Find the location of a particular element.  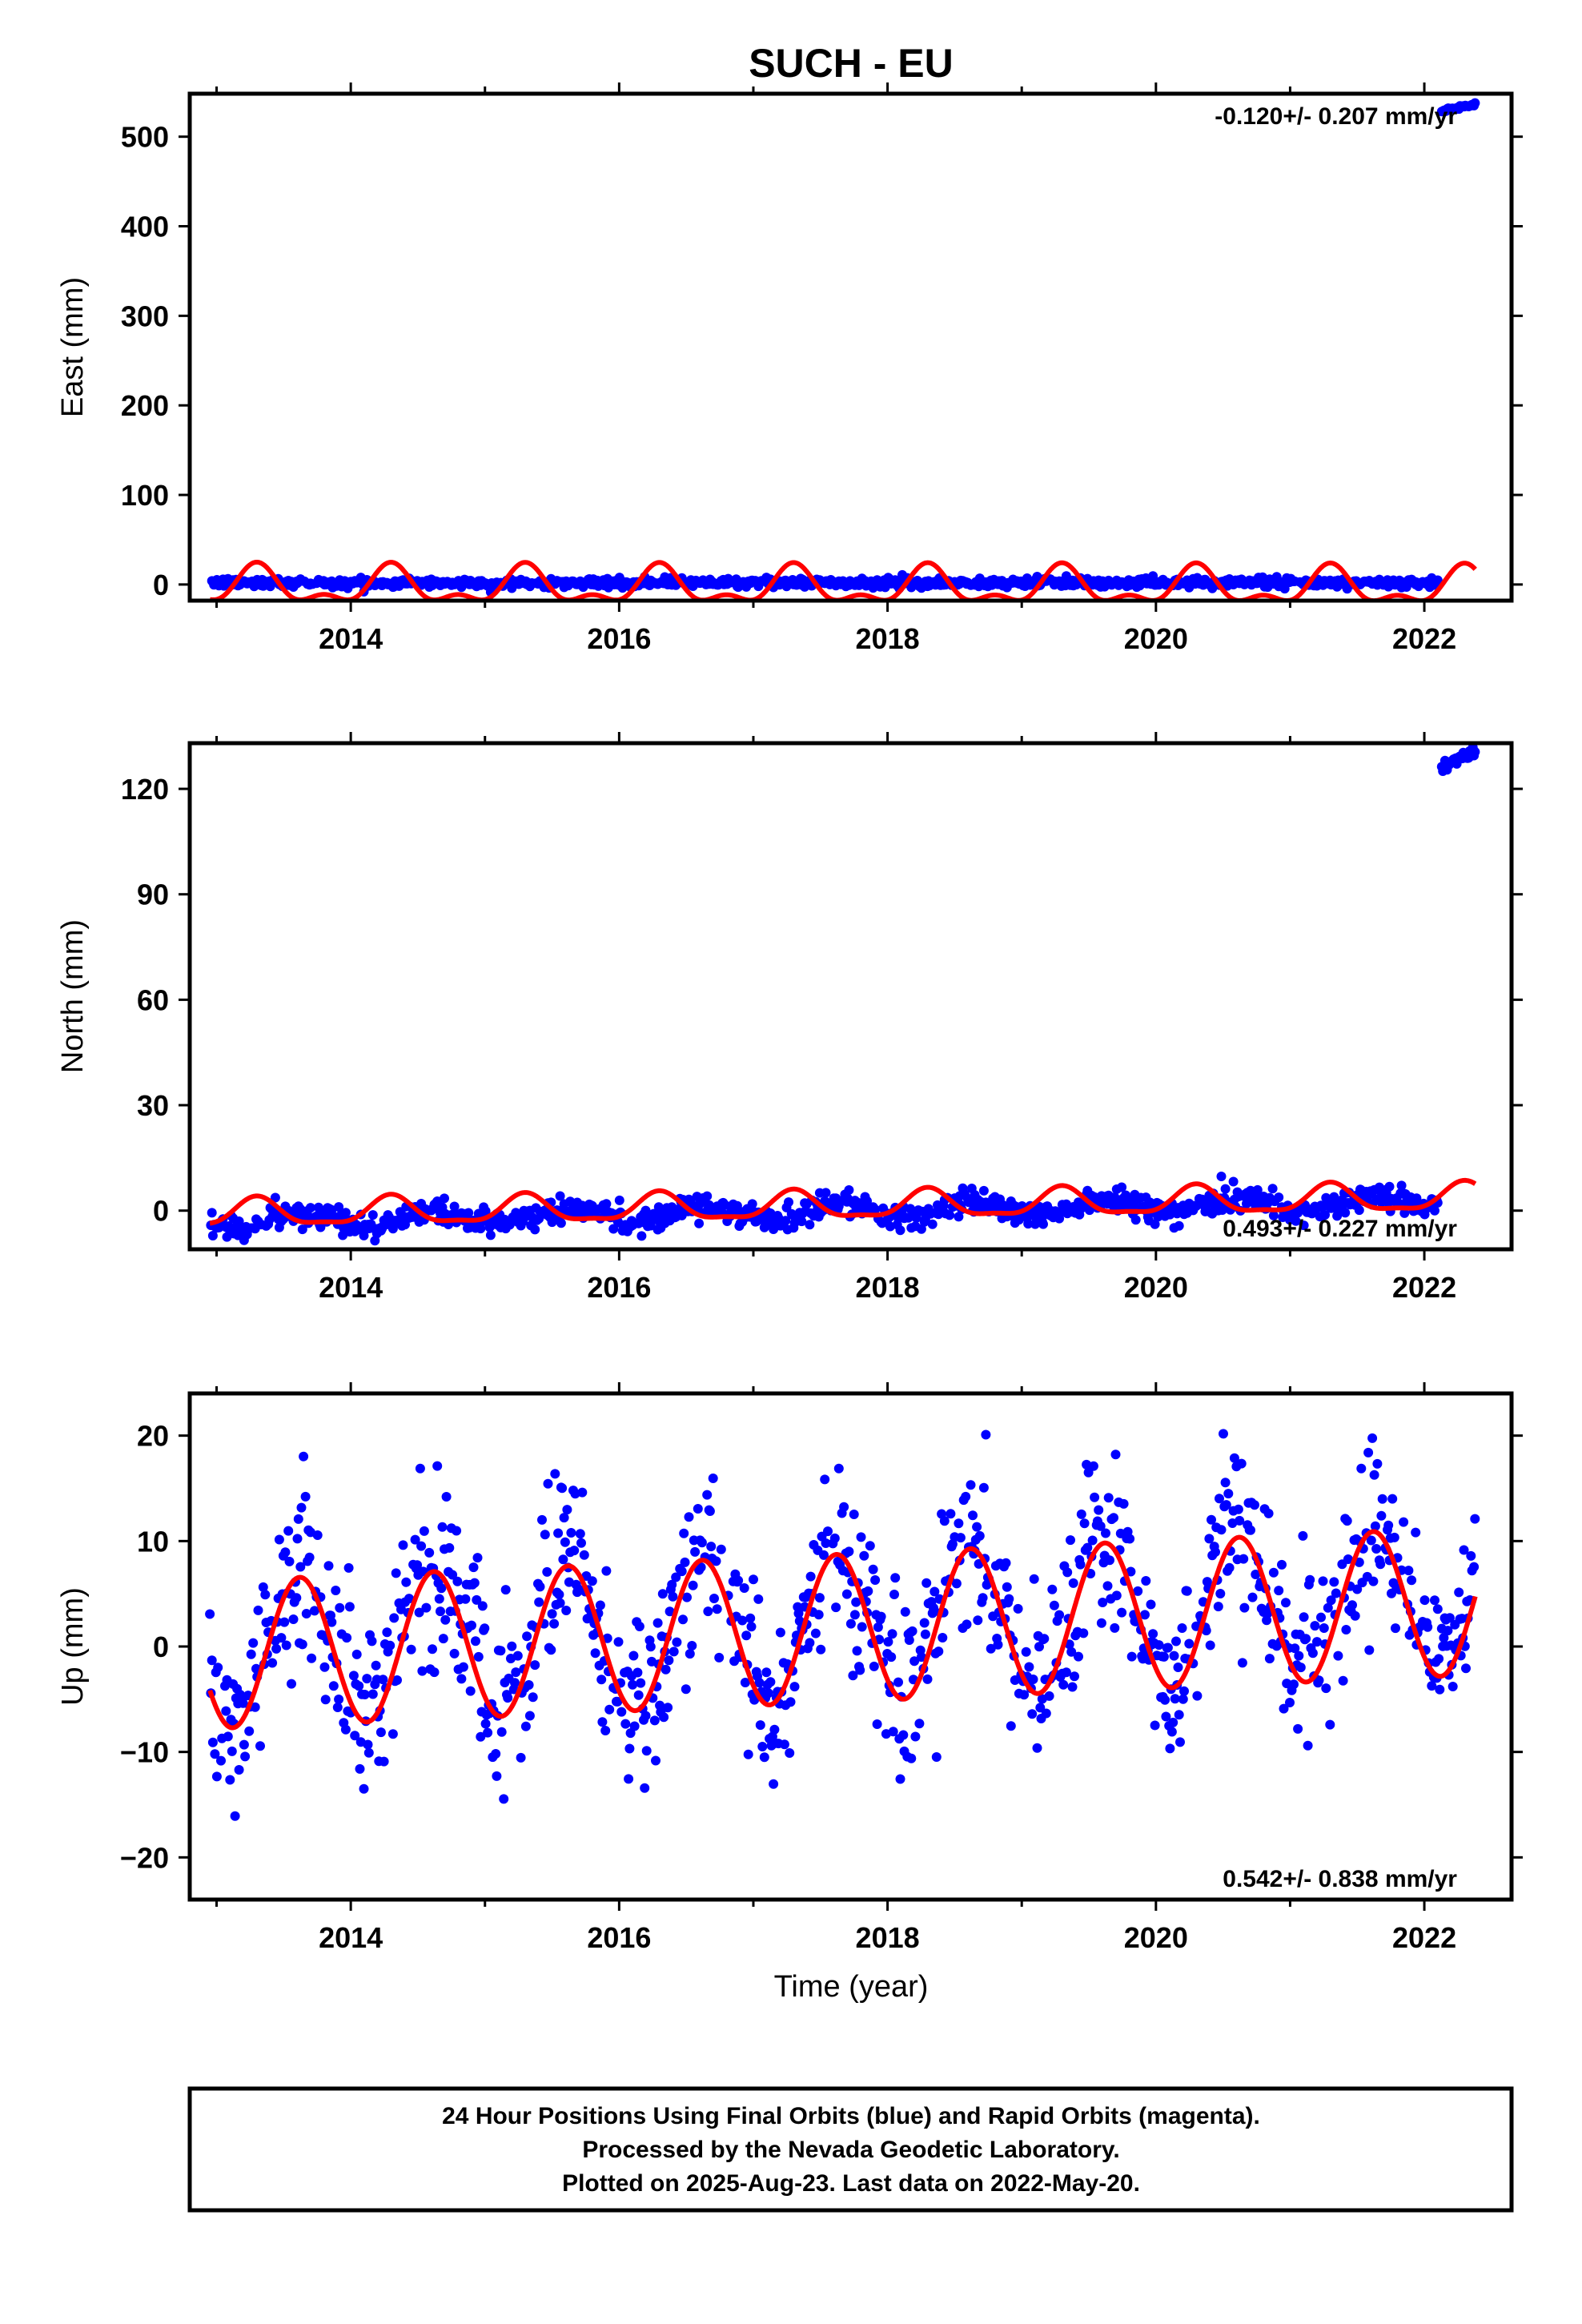

north-x-tick-label: 2018 is located at coordinates (888, 1287).